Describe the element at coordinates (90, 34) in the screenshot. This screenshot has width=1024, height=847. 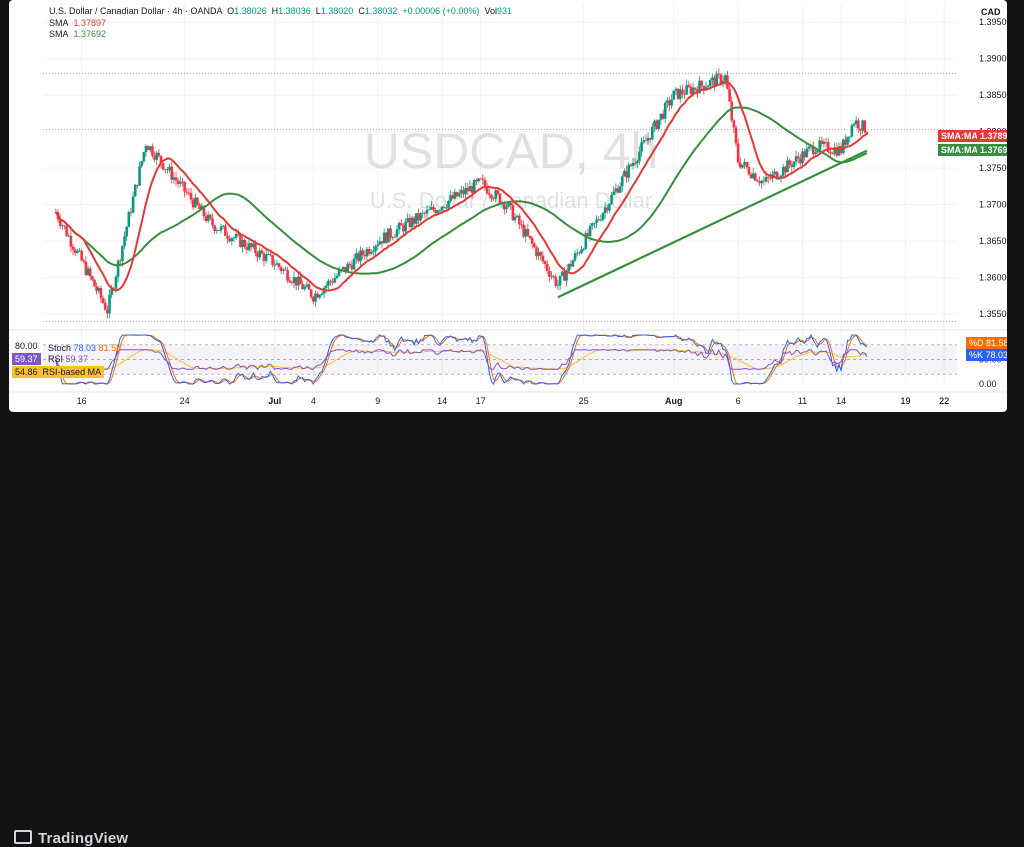
I see `sma-slow-value: 1.37692` at that location.